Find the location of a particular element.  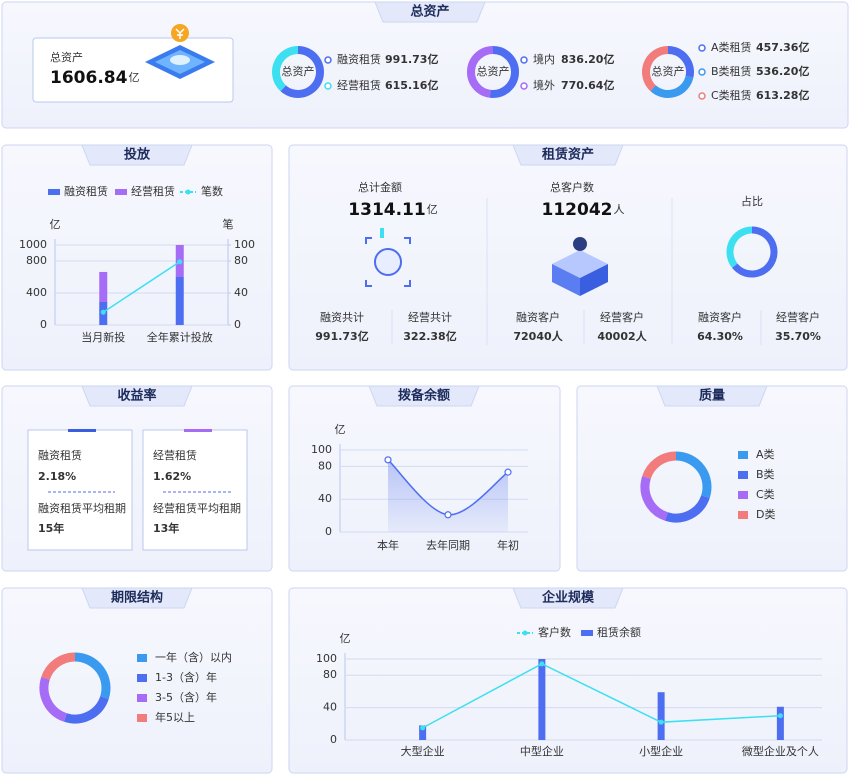

x-tick-label: 当月新投 is located at coordinates (103, 337).